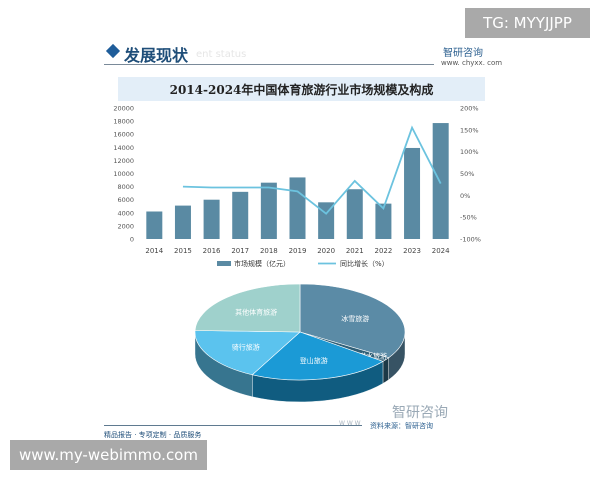  Describe the element at coordinates (420, 413) in the screenshot. I see `footer-logo: 智研咨询` at that location.